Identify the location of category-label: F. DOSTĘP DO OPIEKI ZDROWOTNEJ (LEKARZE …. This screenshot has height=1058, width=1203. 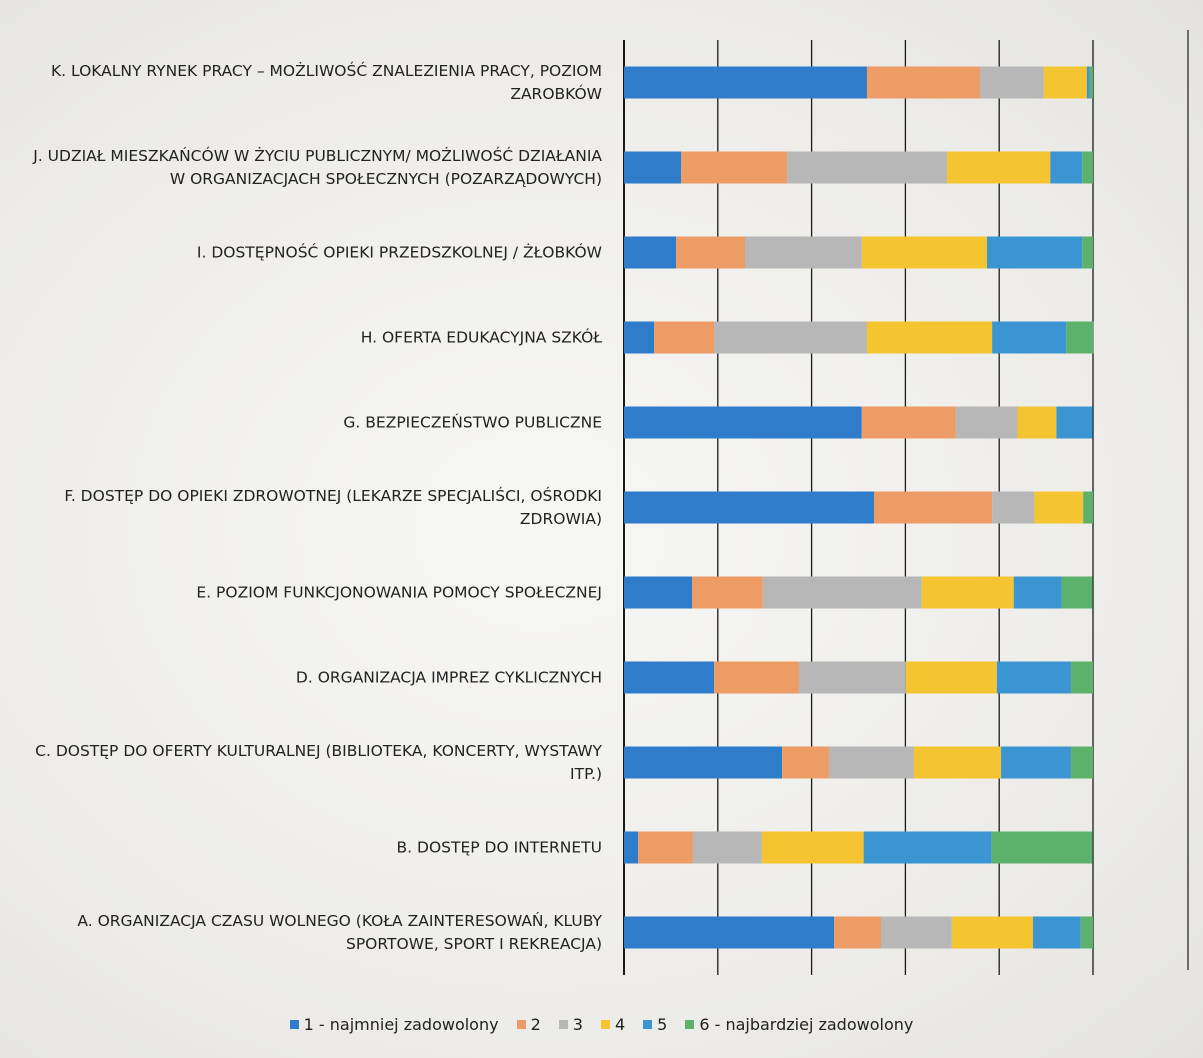
(333, 507).